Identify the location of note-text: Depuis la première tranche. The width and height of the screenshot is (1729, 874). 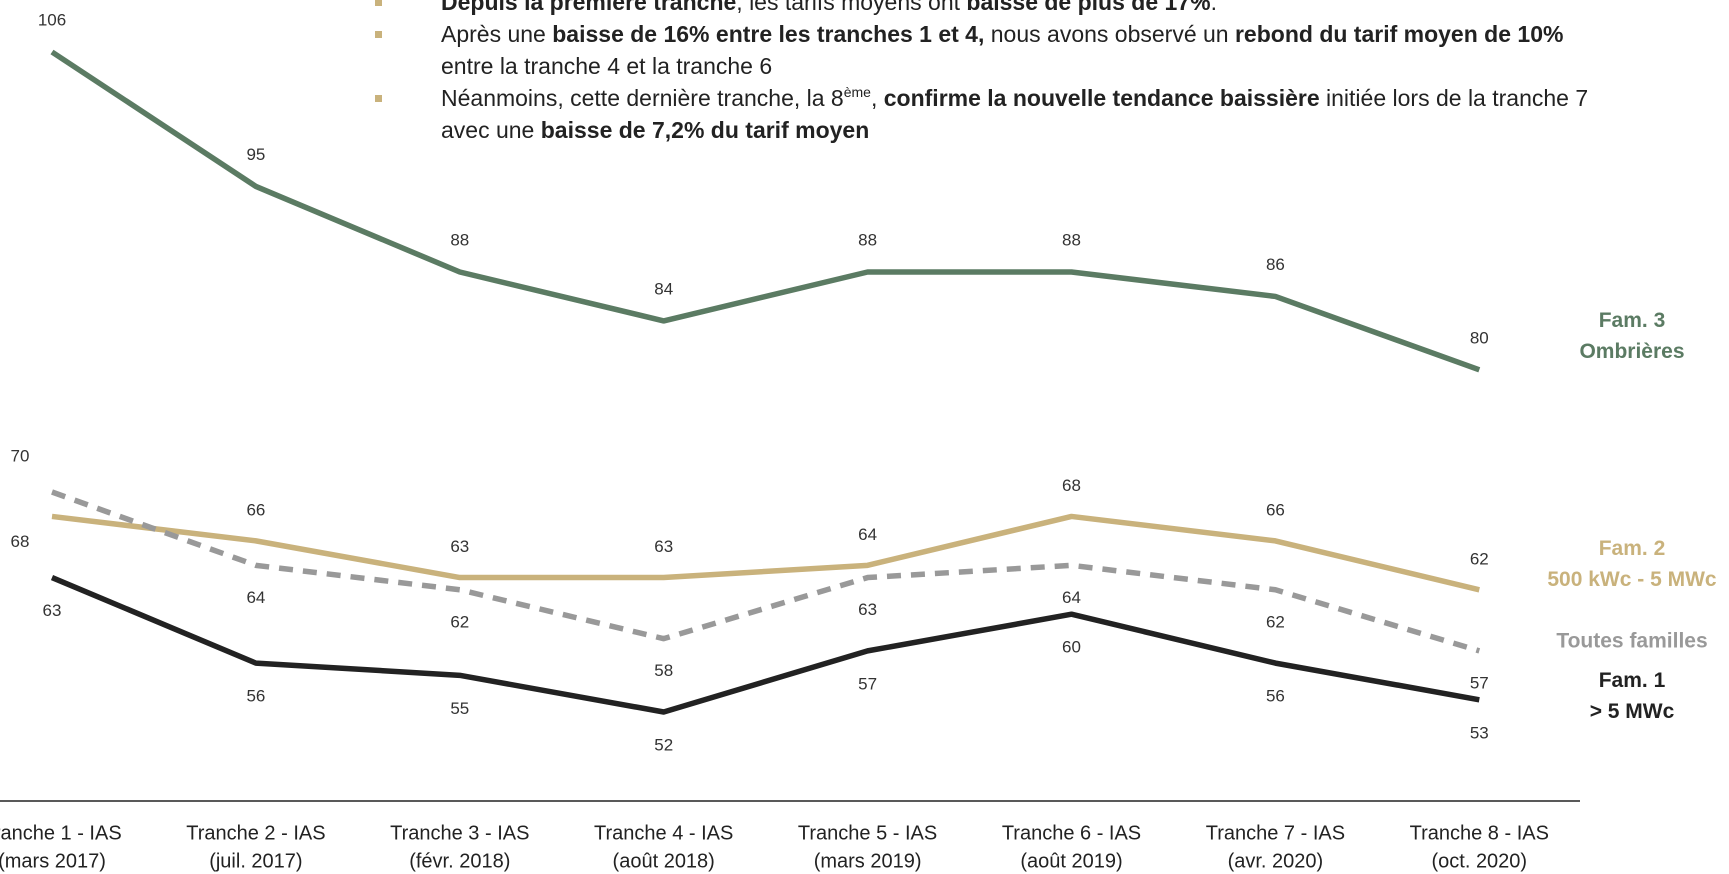
(589, 7).